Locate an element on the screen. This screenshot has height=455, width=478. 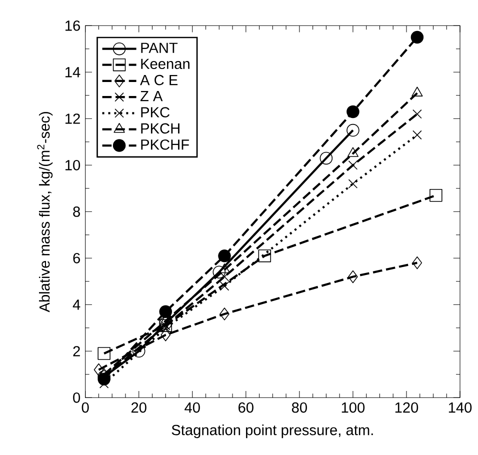
x-tick-label: 80 is located at coordinates (299, 407).